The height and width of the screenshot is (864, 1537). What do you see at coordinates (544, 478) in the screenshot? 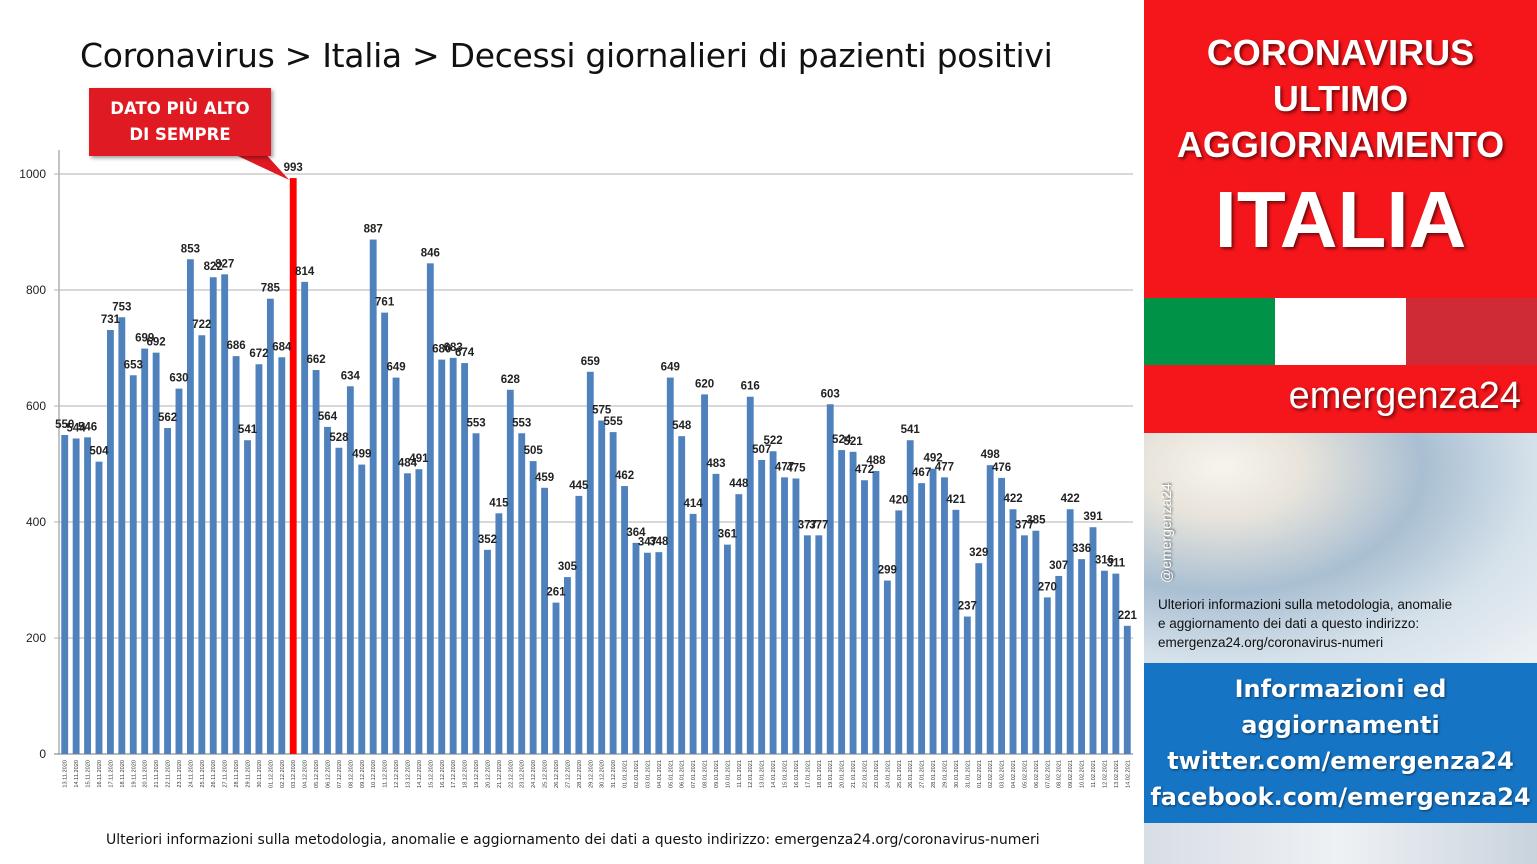
I see `data-label: 459` at bounding box center [544, 478].